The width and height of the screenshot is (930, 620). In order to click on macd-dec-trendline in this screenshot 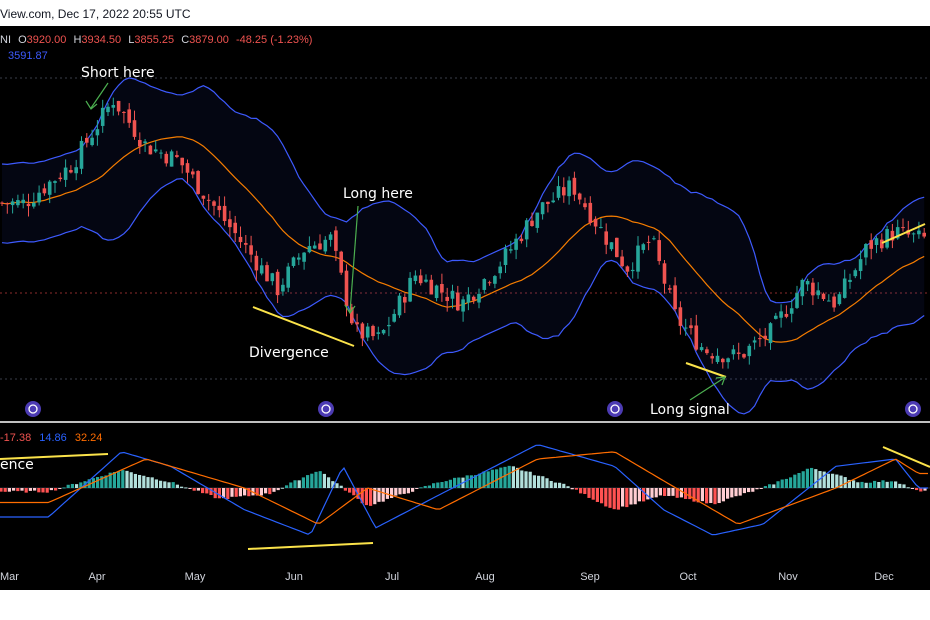, I will do `click(906, 457)`.